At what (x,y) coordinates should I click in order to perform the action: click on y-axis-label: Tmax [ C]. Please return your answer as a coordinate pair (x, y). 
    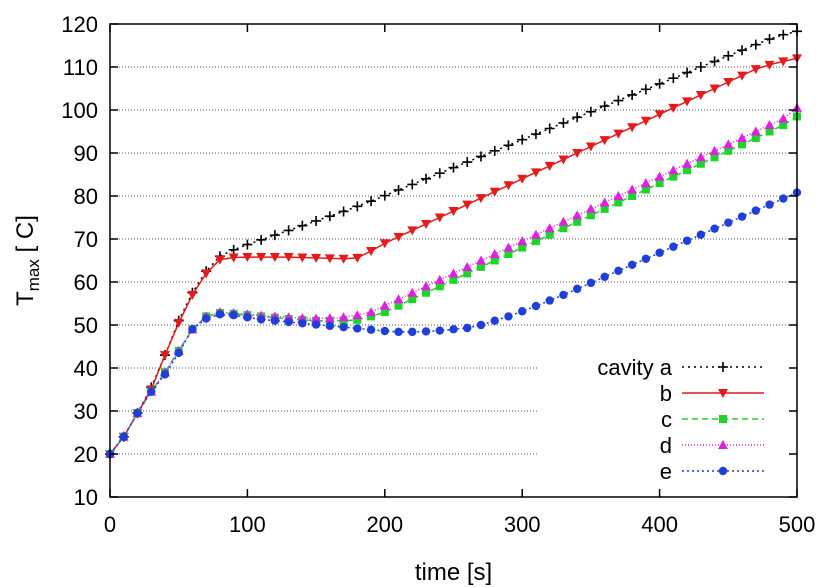
    Looking at the image, I should click on (27, 260).